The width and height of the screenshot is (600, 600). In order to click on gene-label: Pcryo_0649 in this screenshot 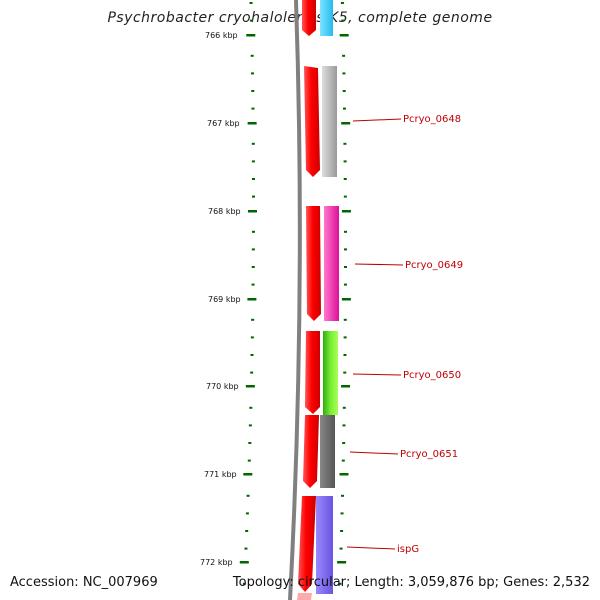, I will do `click(434, 265)`.